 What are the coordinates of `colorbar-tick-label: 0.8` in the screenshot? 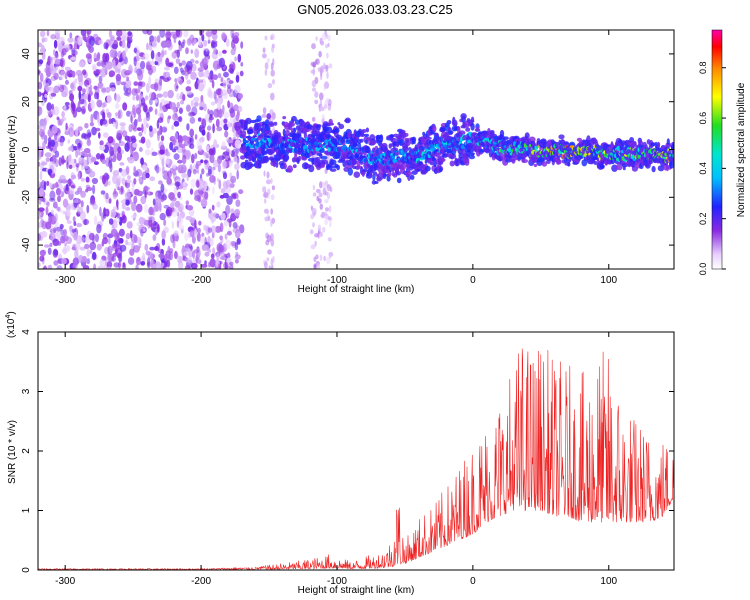 It's located at (703, 67).